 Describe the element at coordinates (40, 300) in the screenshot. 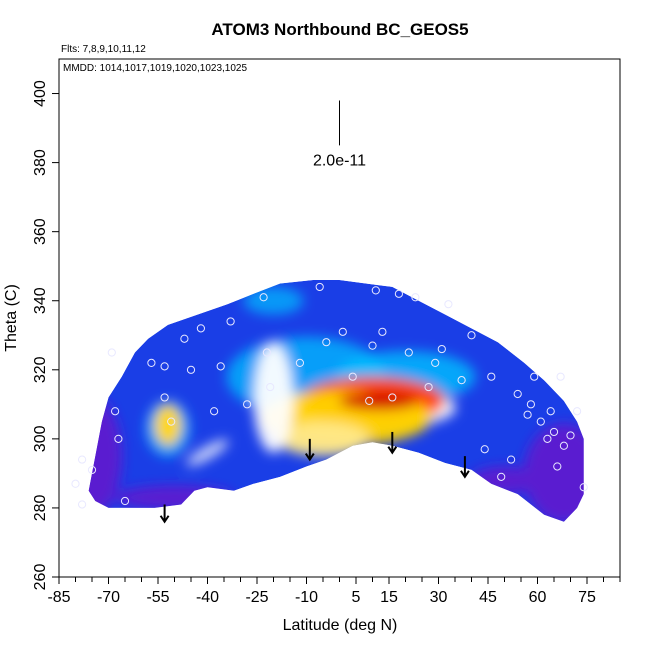

I see `y-tick-label: 340` at that location.